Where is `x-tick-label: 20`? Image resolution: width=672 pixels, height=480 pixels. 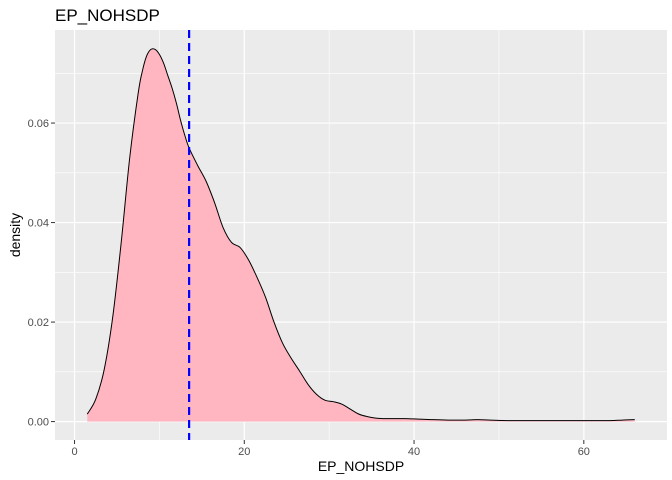
x-tick-label: 20 is located at coordinates (244, 452).